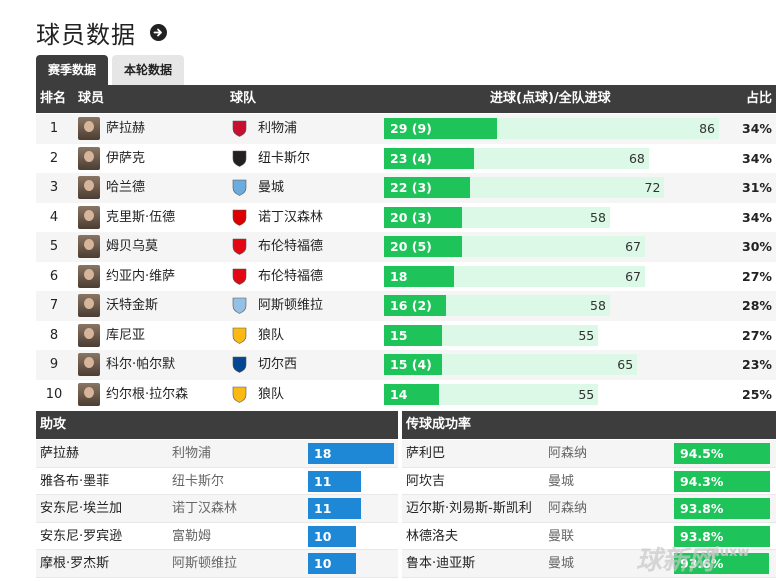 This screenshot has height=581, width=776. What do you see at coordinates (54, 394) in the screenshot?
I see `rank-cell: 10` at bounding box center [54, 394].